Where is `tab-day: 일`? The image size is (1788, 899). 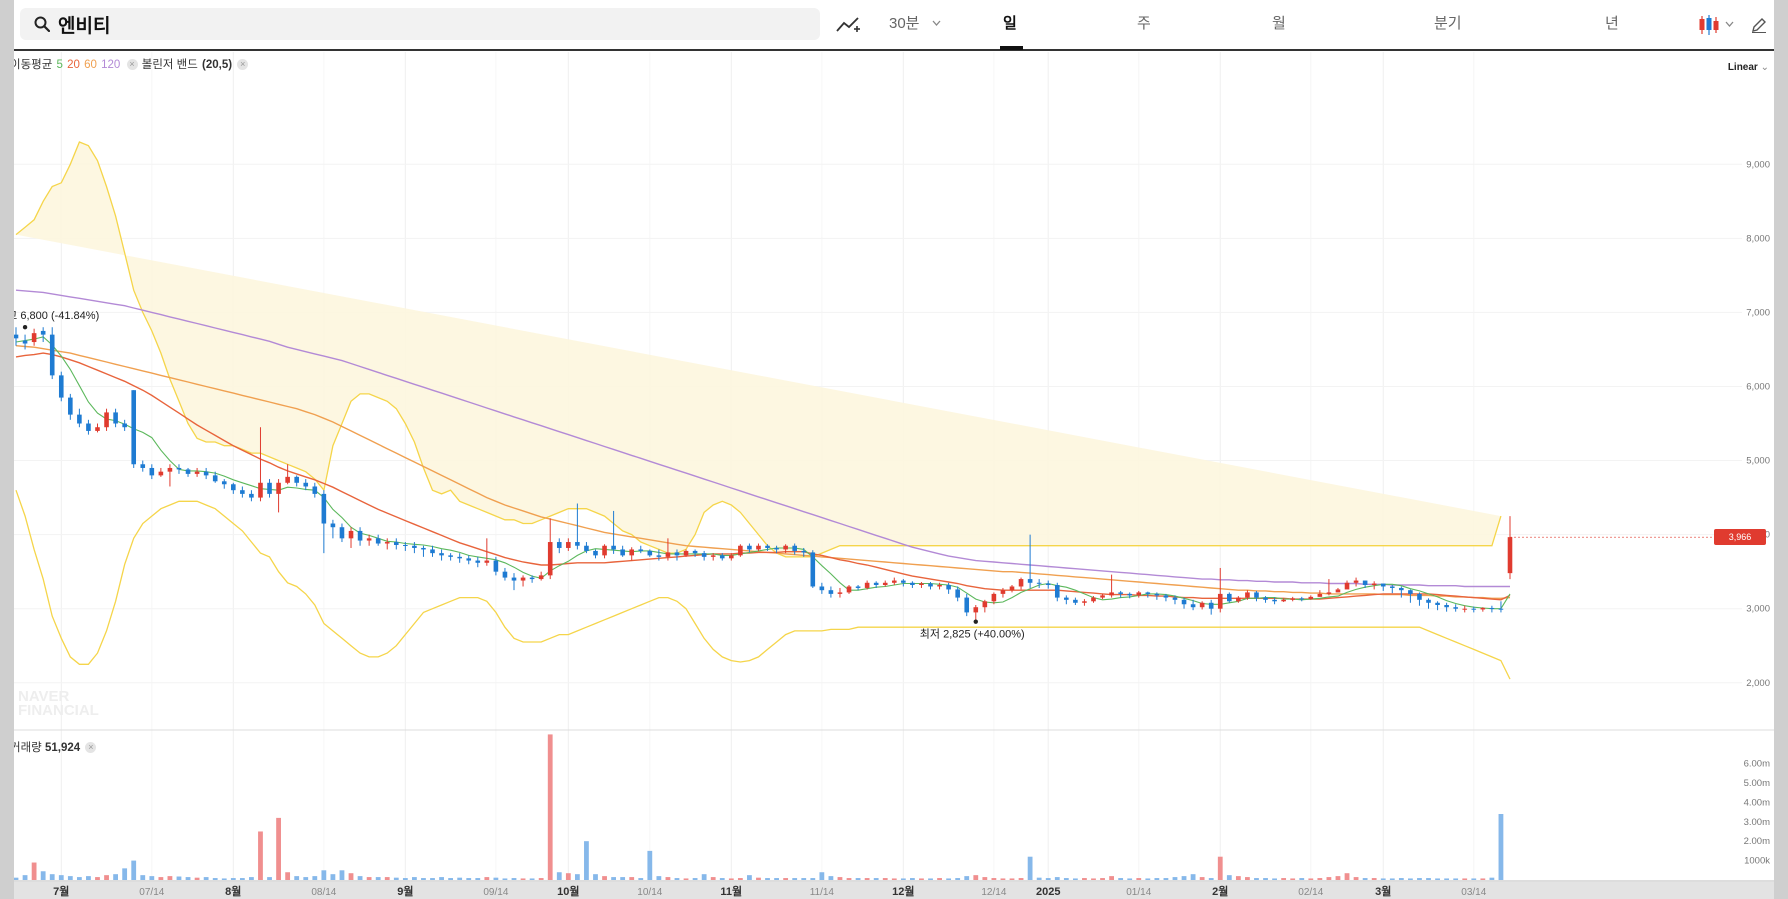
tab-day: 일 is located at coordinates (1010, 23).